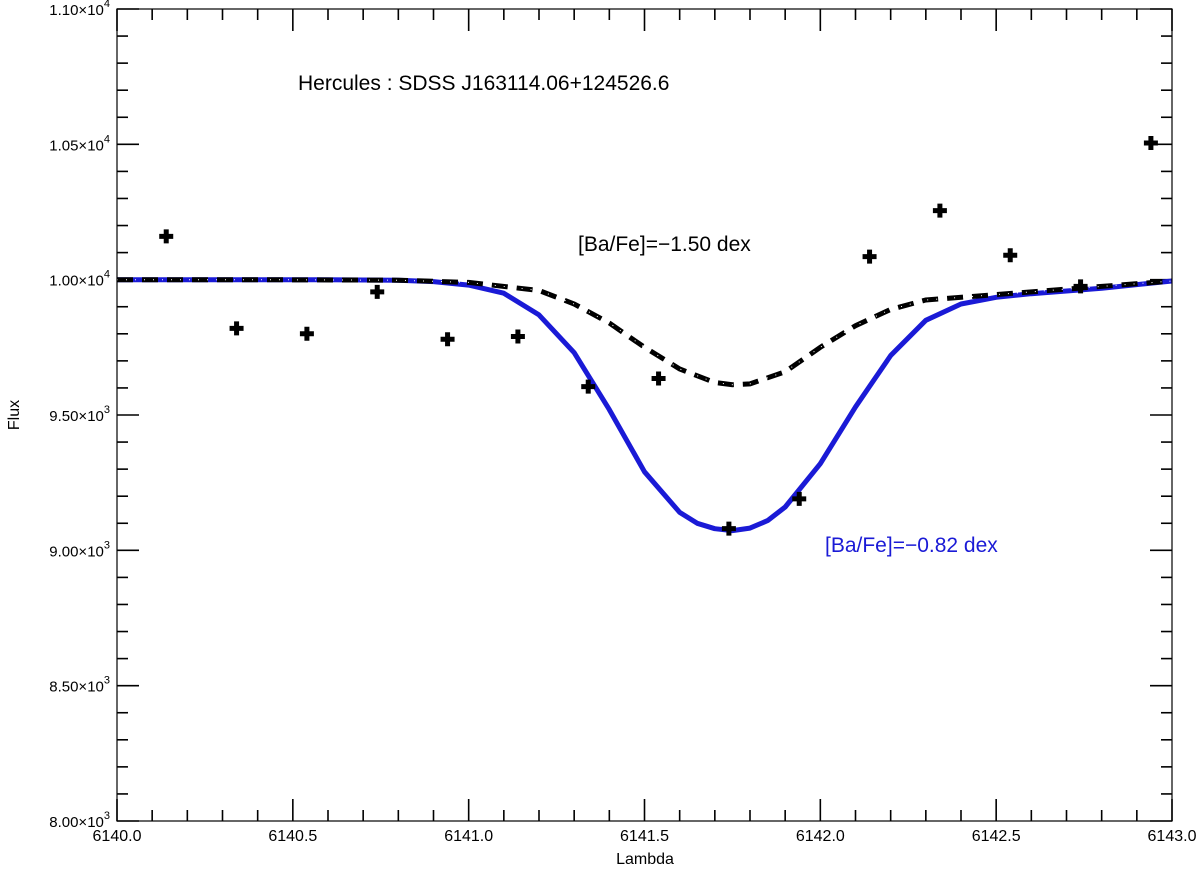  Describe the element at coordinates (292, 836) in the screenshot. I see `x-tick-label: 6140.5` at that location.